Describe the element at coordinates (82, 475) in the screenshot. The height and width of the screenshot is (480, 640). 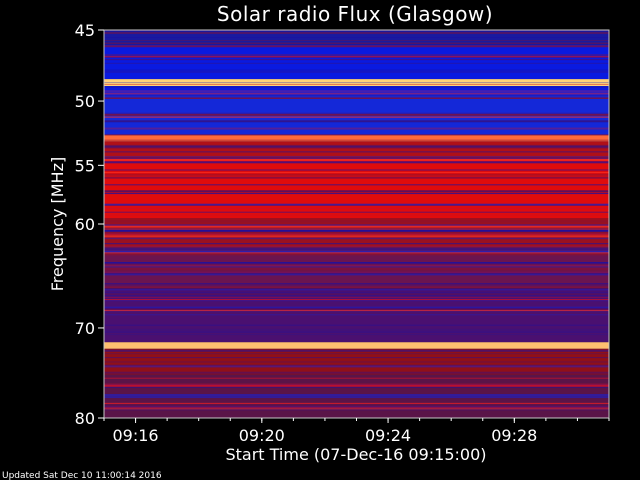
I see `update-timestamp: Updated Sat Dec 10 11:00:14 2016` at that location.